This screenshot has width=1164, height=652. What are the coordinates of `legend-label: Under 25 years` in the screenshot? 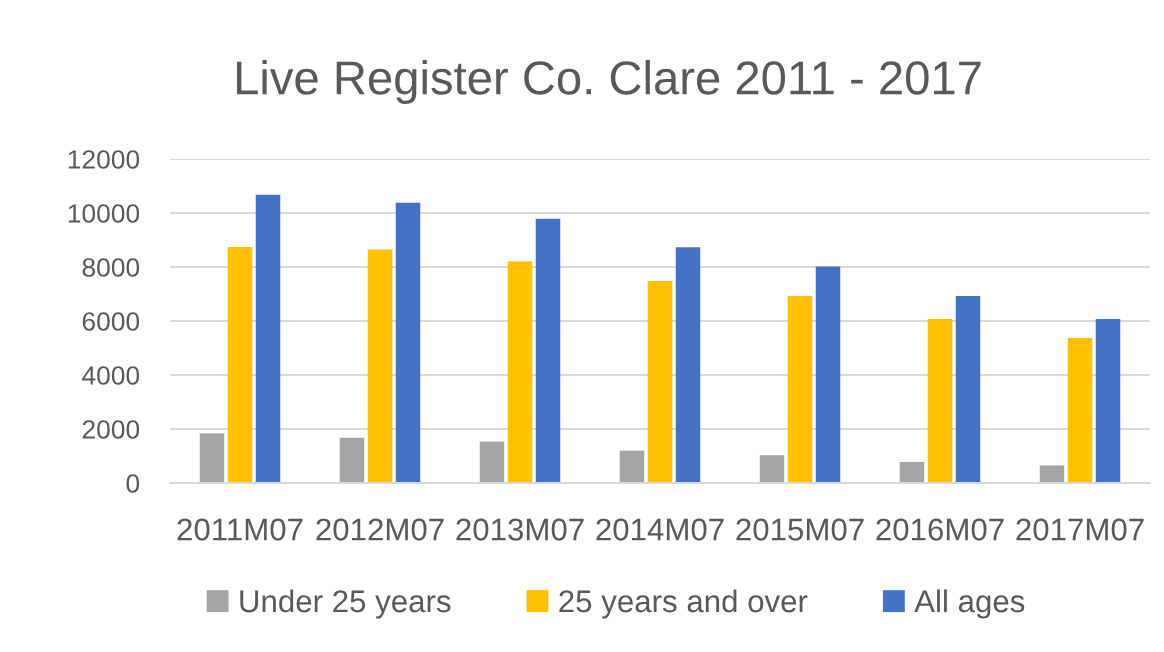 It's located at (345, 604).